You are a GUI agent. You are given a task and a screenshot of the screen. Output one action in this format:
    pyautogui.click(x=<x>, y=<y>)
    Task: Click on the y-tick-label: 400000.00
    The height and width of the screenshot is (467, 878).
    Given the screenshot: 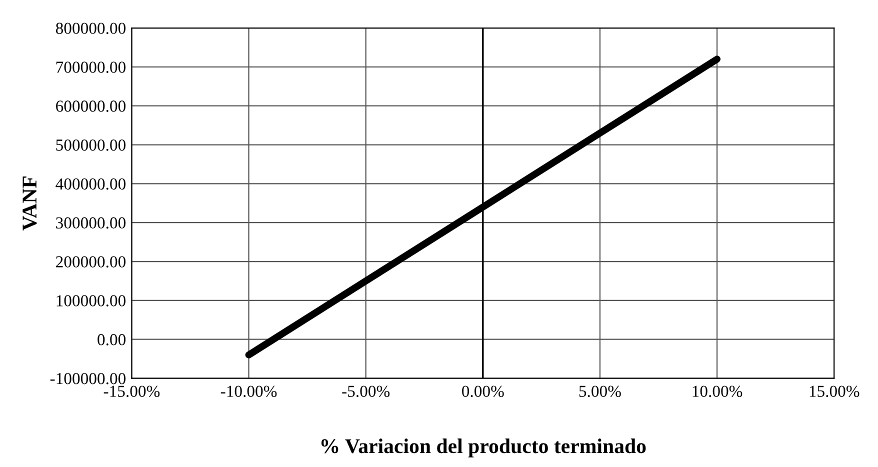 What is the action you would take?
    pyautogui.click(x=91, y=184)
    